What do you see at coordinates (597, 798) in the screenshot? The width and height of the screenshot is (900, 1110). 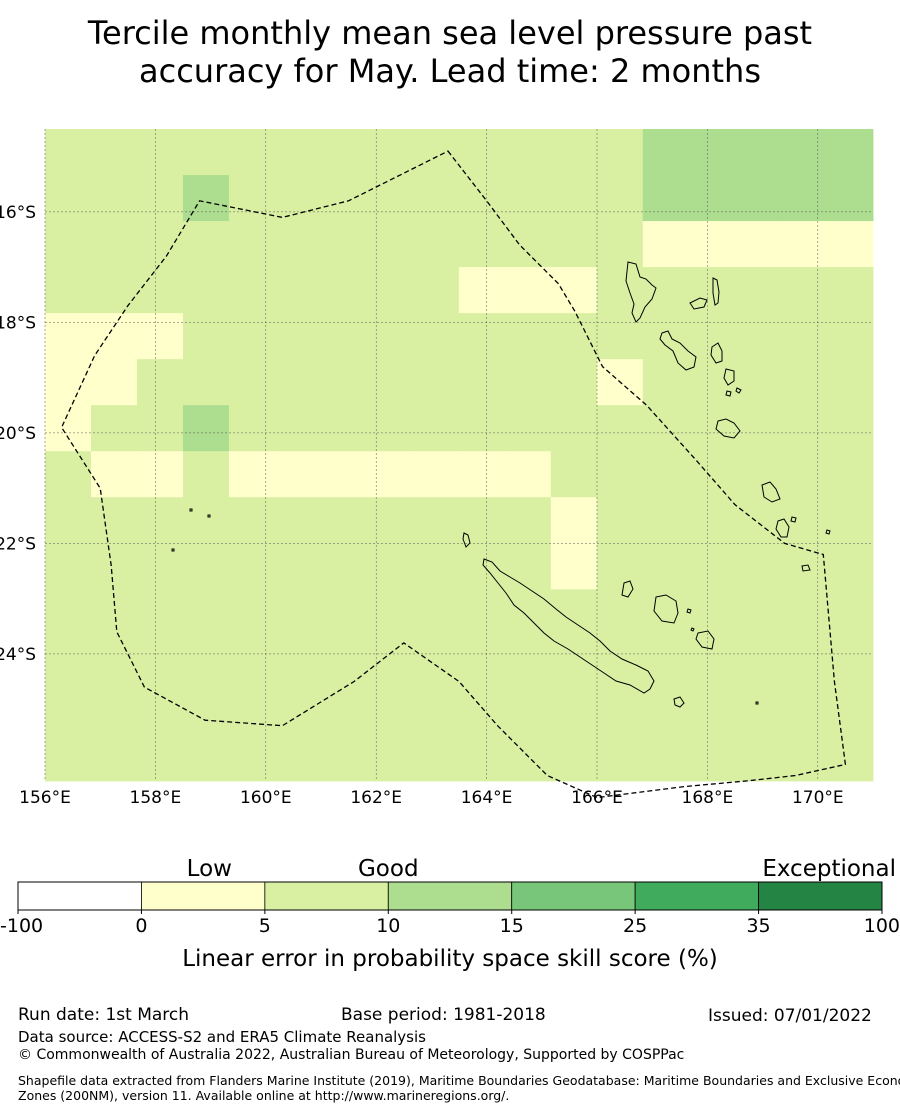 I see `longitude-tick-label: 166°E` at bounding box center [597, 798].